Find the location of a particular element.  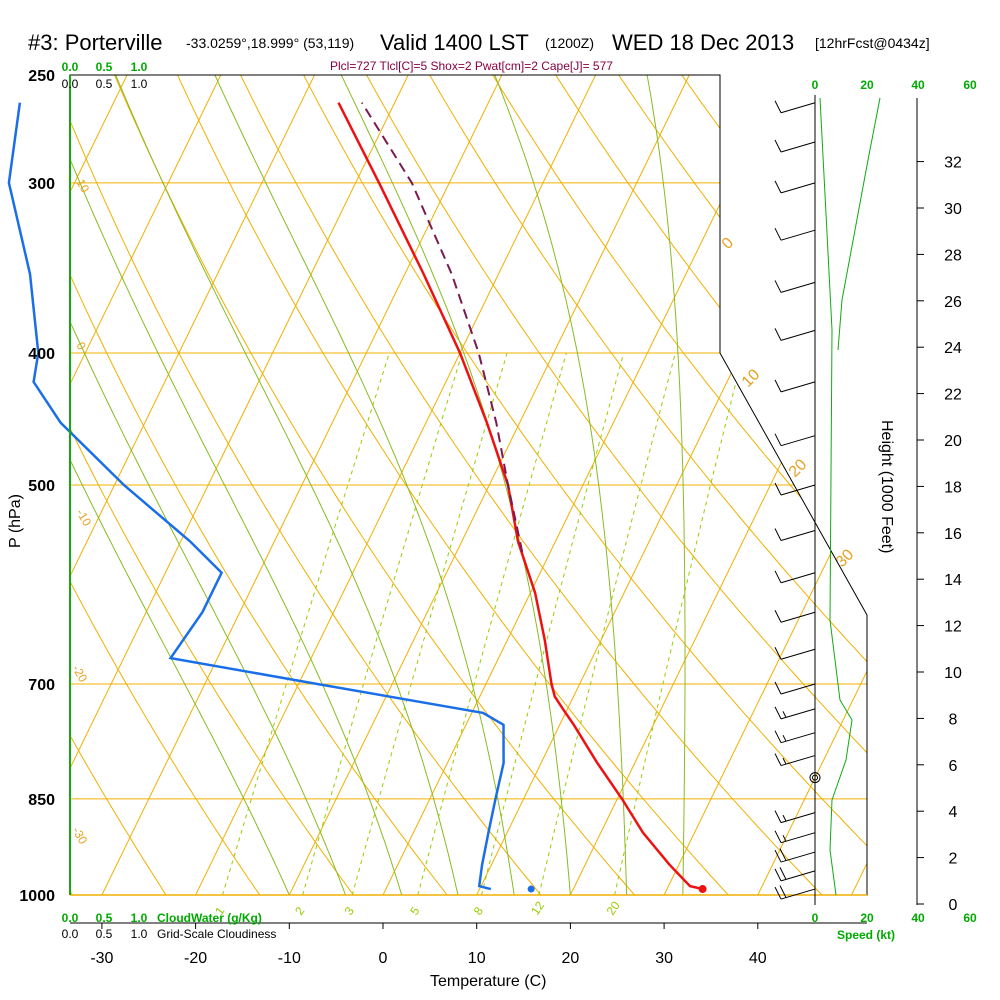

cloudiness-label: Grid-Scale Cloudiness is located at coordinates (216, 934).